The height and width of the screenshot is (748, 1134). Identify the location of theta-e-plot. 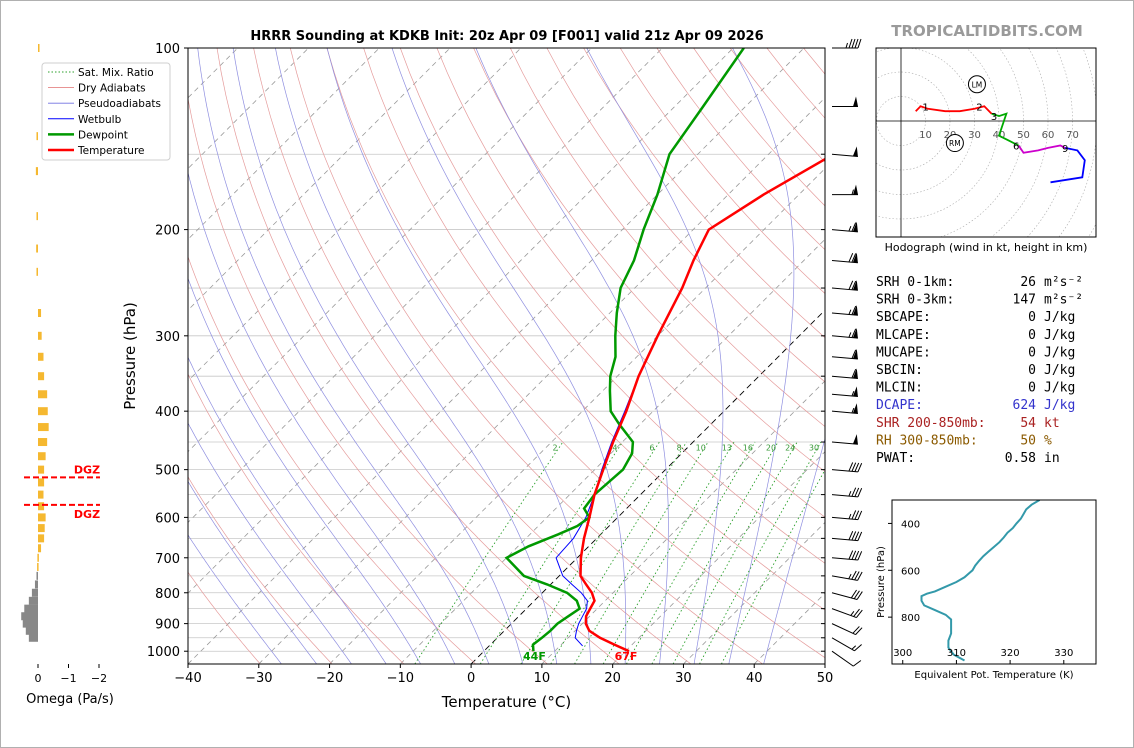
(980, 581).